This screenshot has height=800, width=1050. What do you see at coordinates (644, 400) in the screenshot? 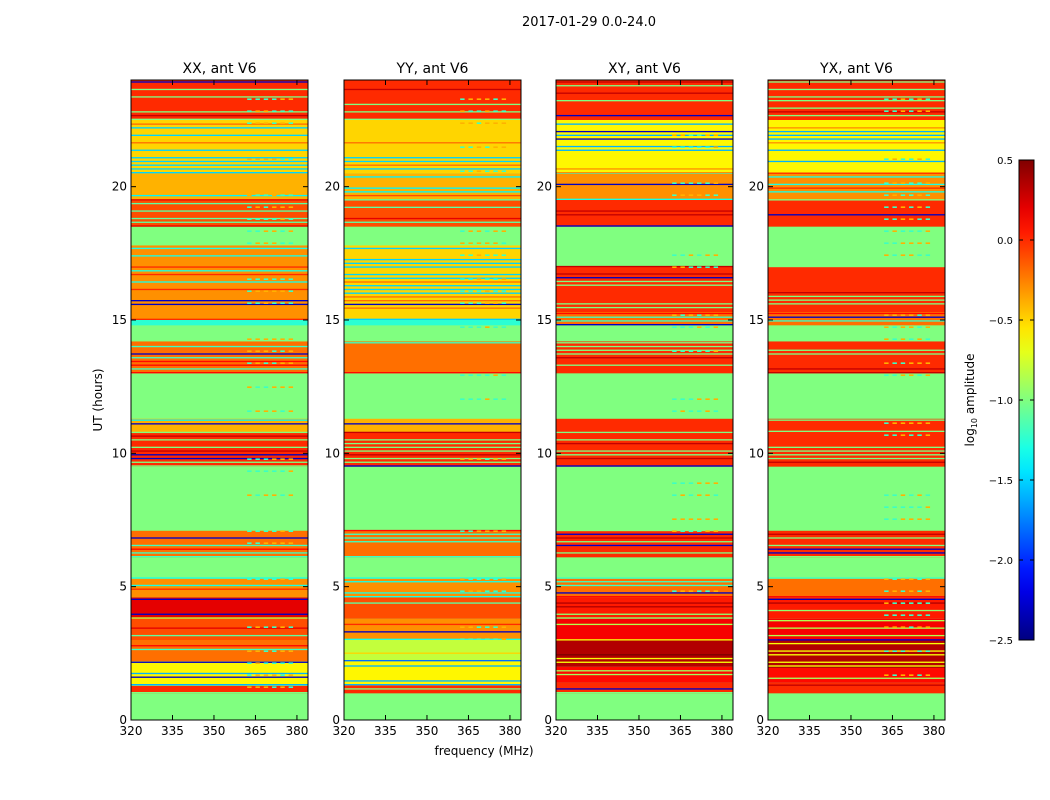
I see `heatmap-image` at bounding box center [644, 400].